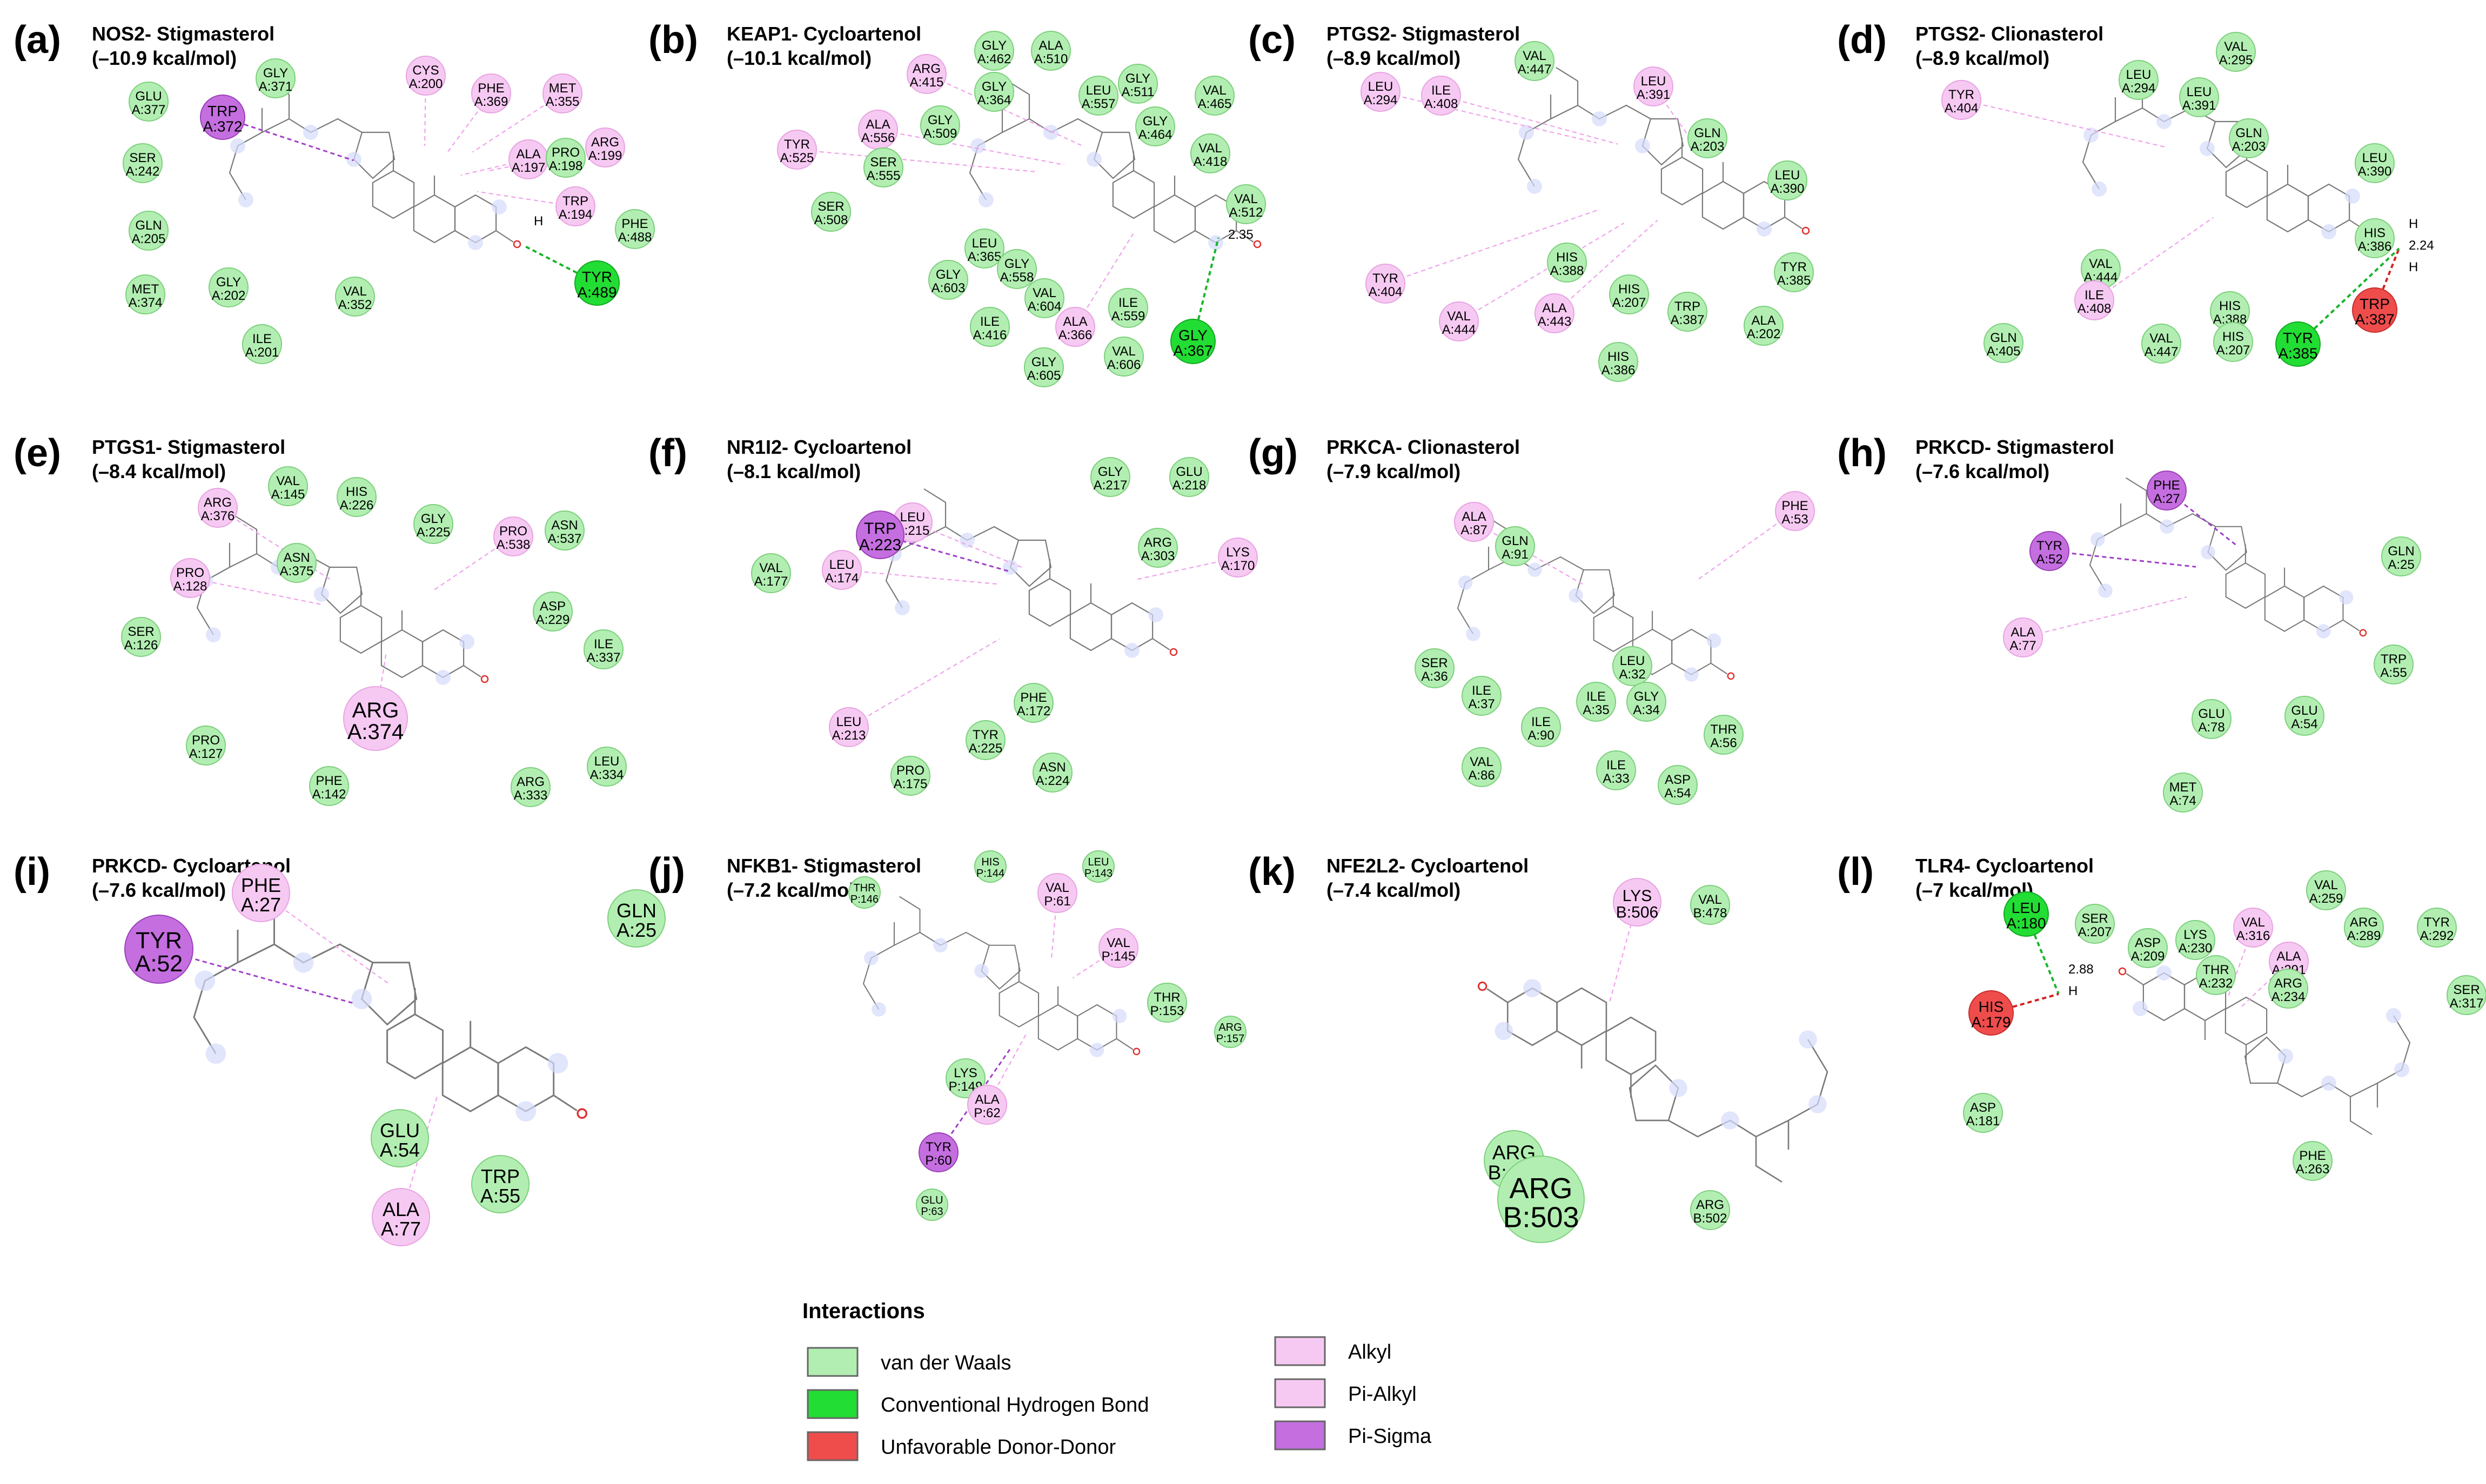  What do you see at coordinates (2043, 954) in the screenshot?
I see `interaction-line-hbond` at bounding box center [2043, 954].